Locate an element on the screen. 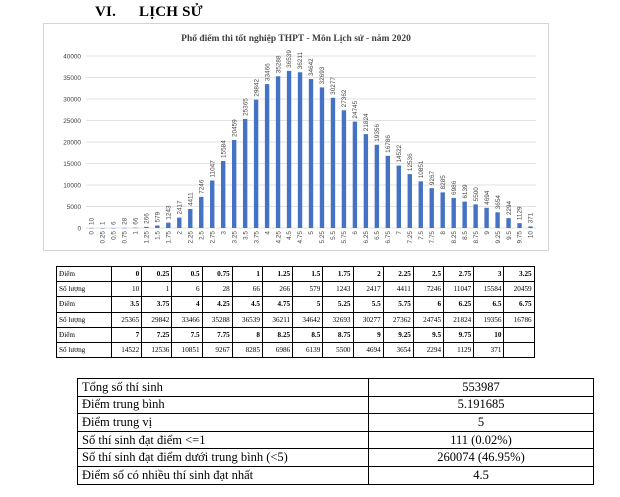 The width and height of the screenshot is (620, 497). count-cell: 30277 is located at coordinates (368, 319).